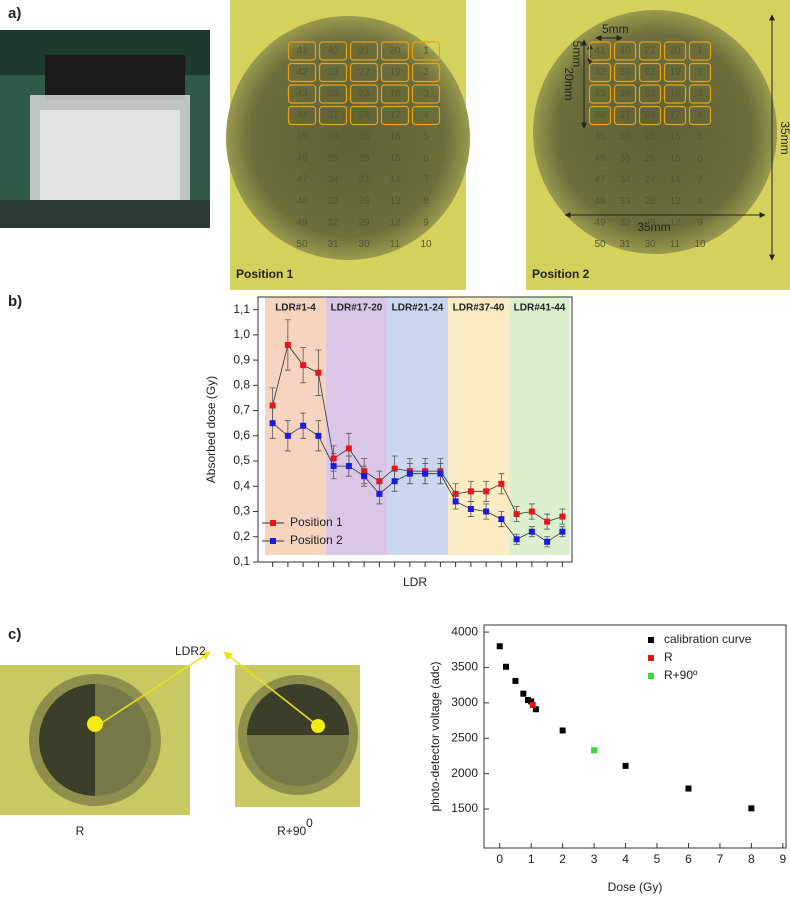  What do you see at coordinates (241, 536) in the screenshot?
I see `y-tick-label: 0,2` at bounding box center [241, 536].